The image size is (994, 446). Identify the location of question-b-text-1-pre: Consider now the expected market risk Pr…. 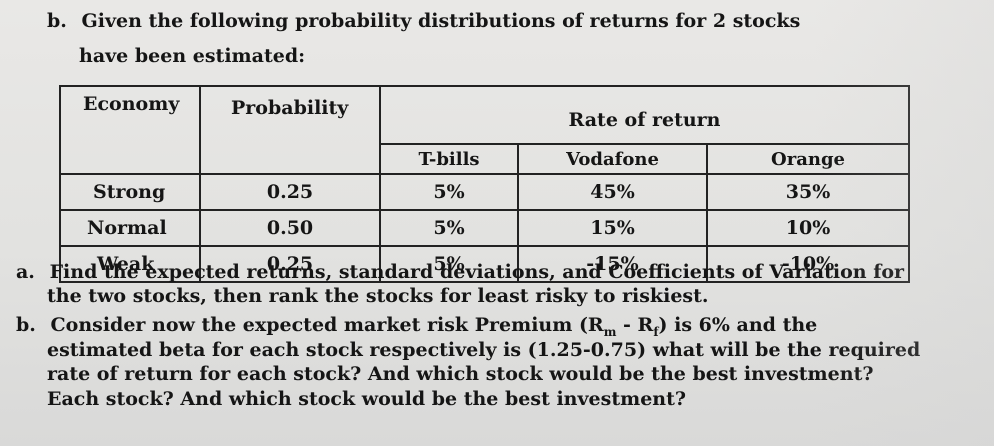
(327, 325).